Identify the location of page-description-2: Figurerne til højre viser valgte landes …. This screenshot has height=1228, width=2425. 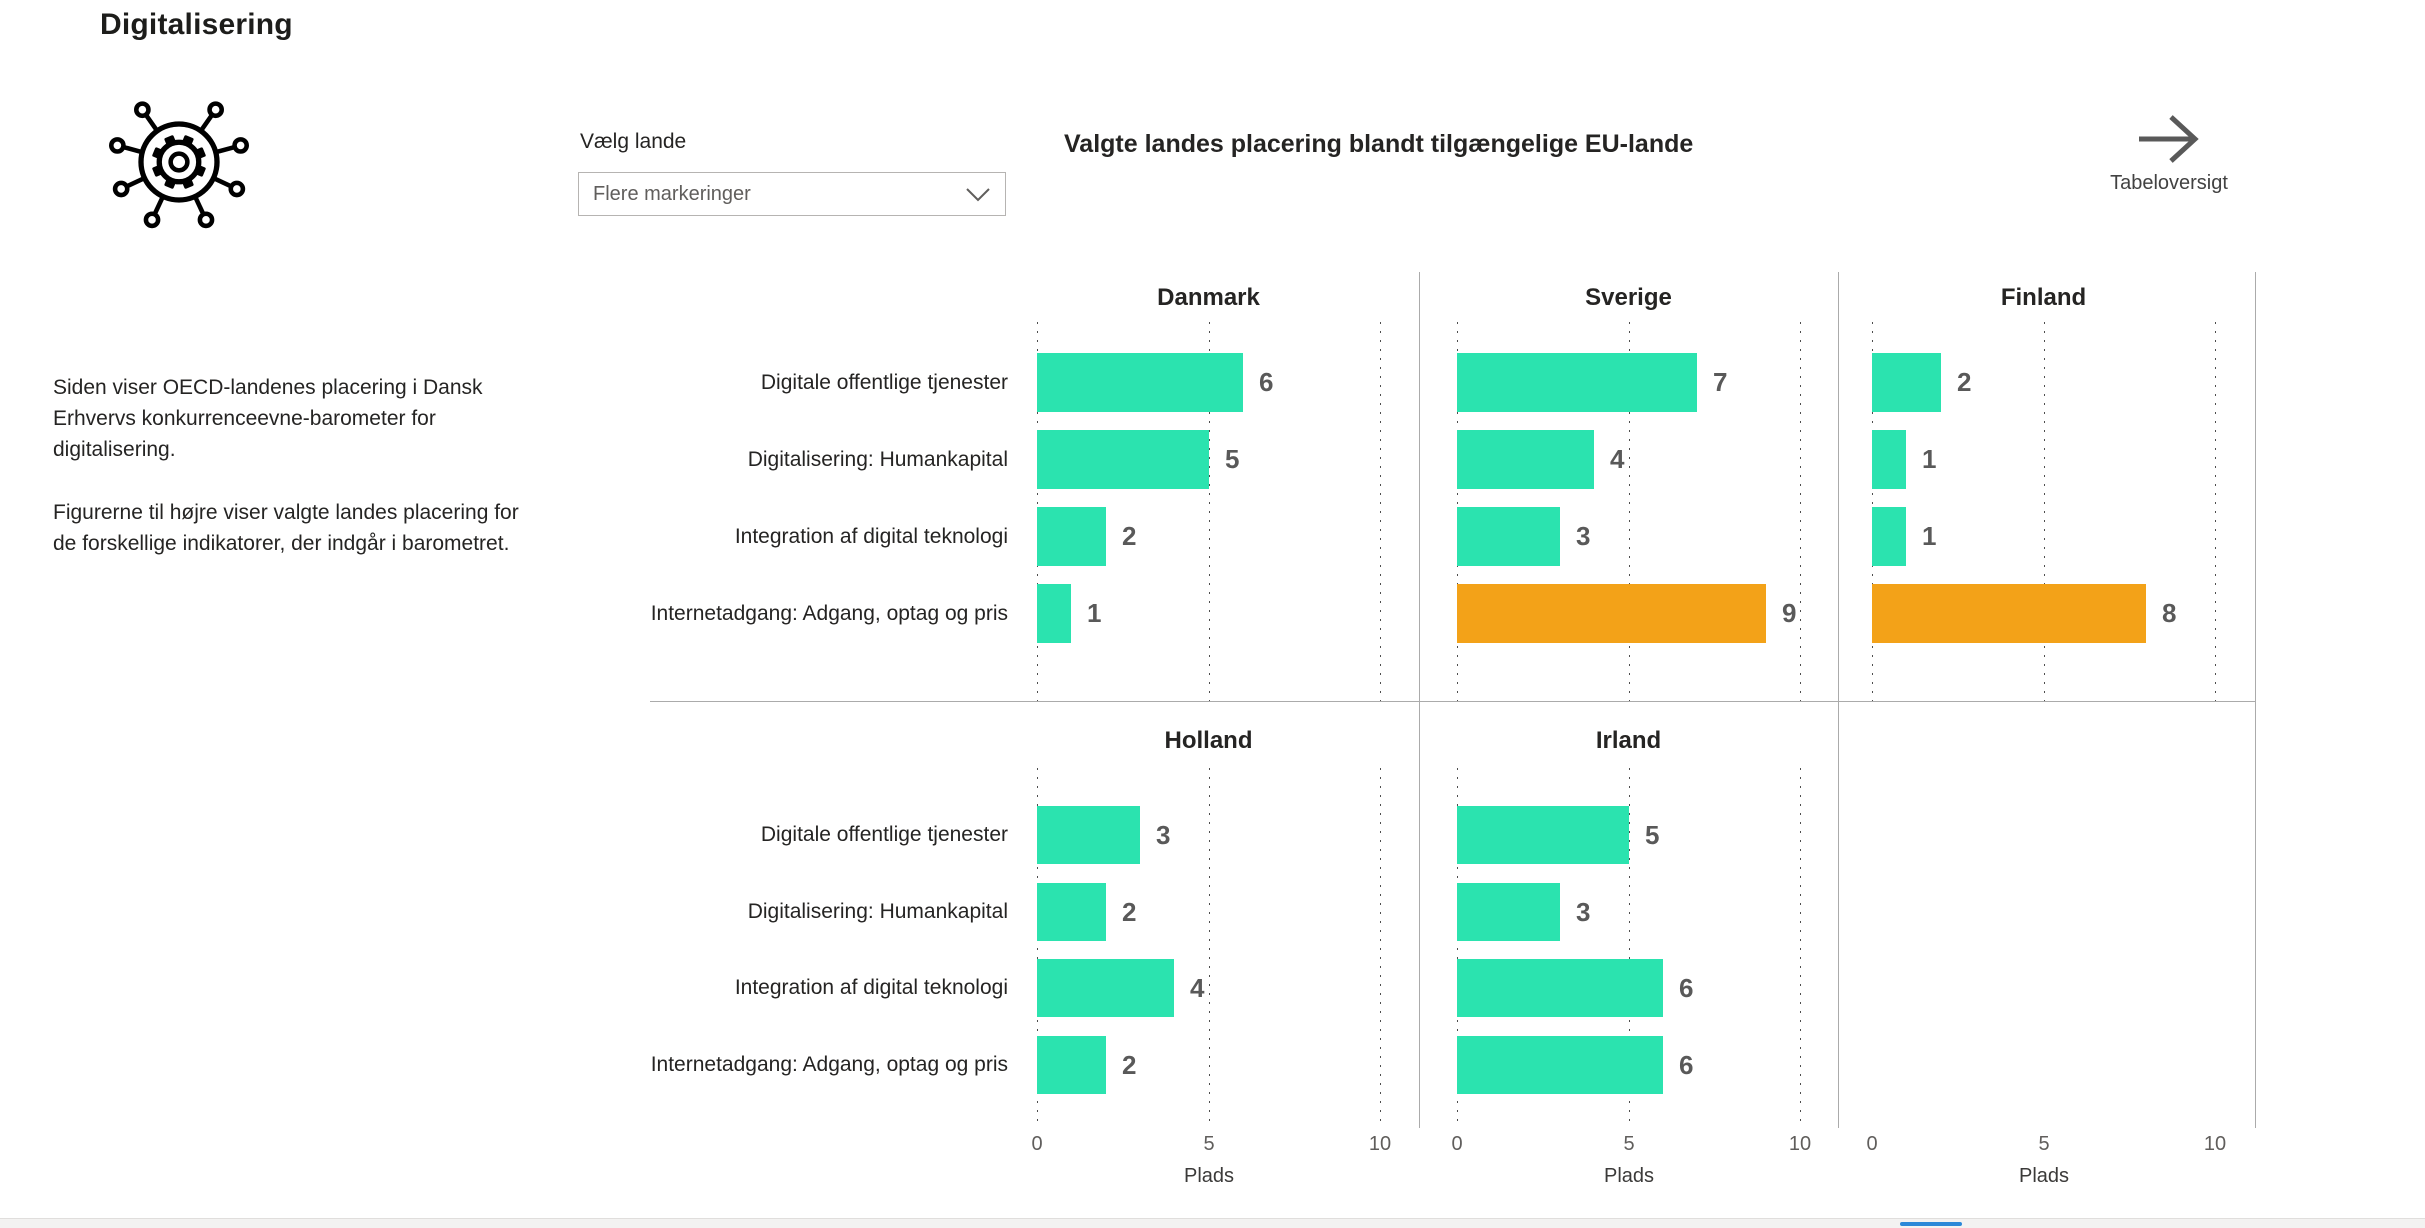
(286, 528).